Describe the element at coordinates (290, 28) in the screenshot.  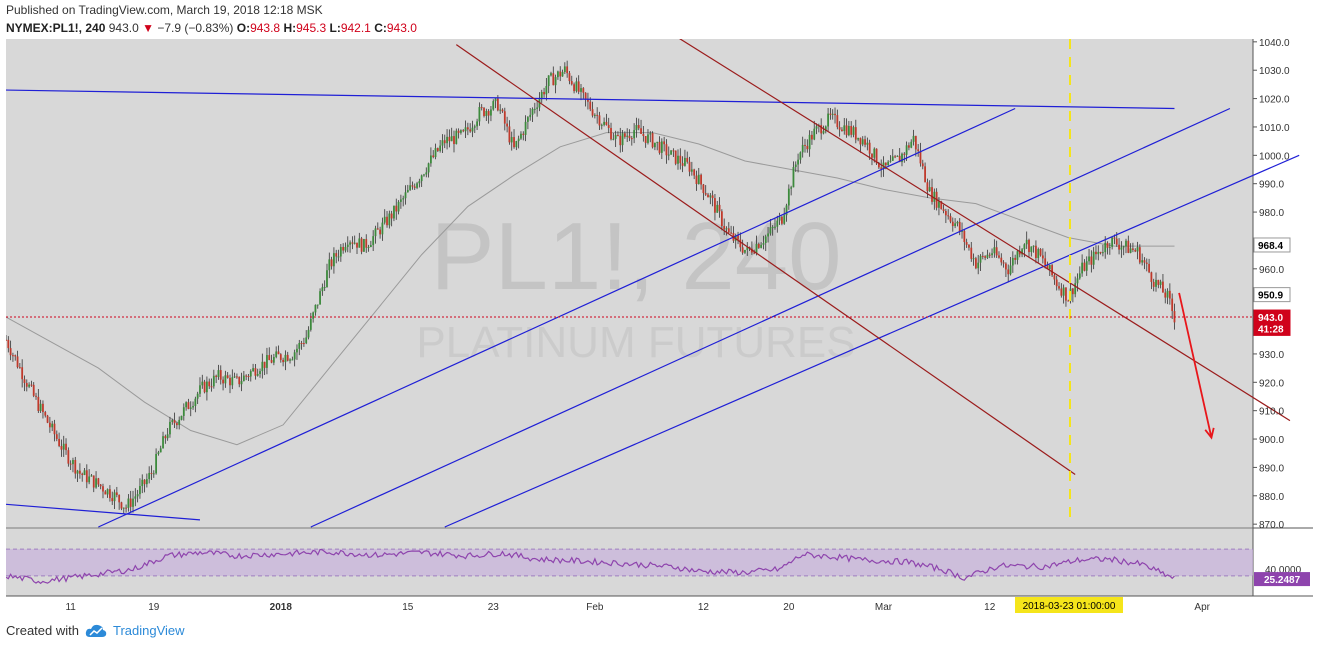
I see `high-label: H:` at that location.